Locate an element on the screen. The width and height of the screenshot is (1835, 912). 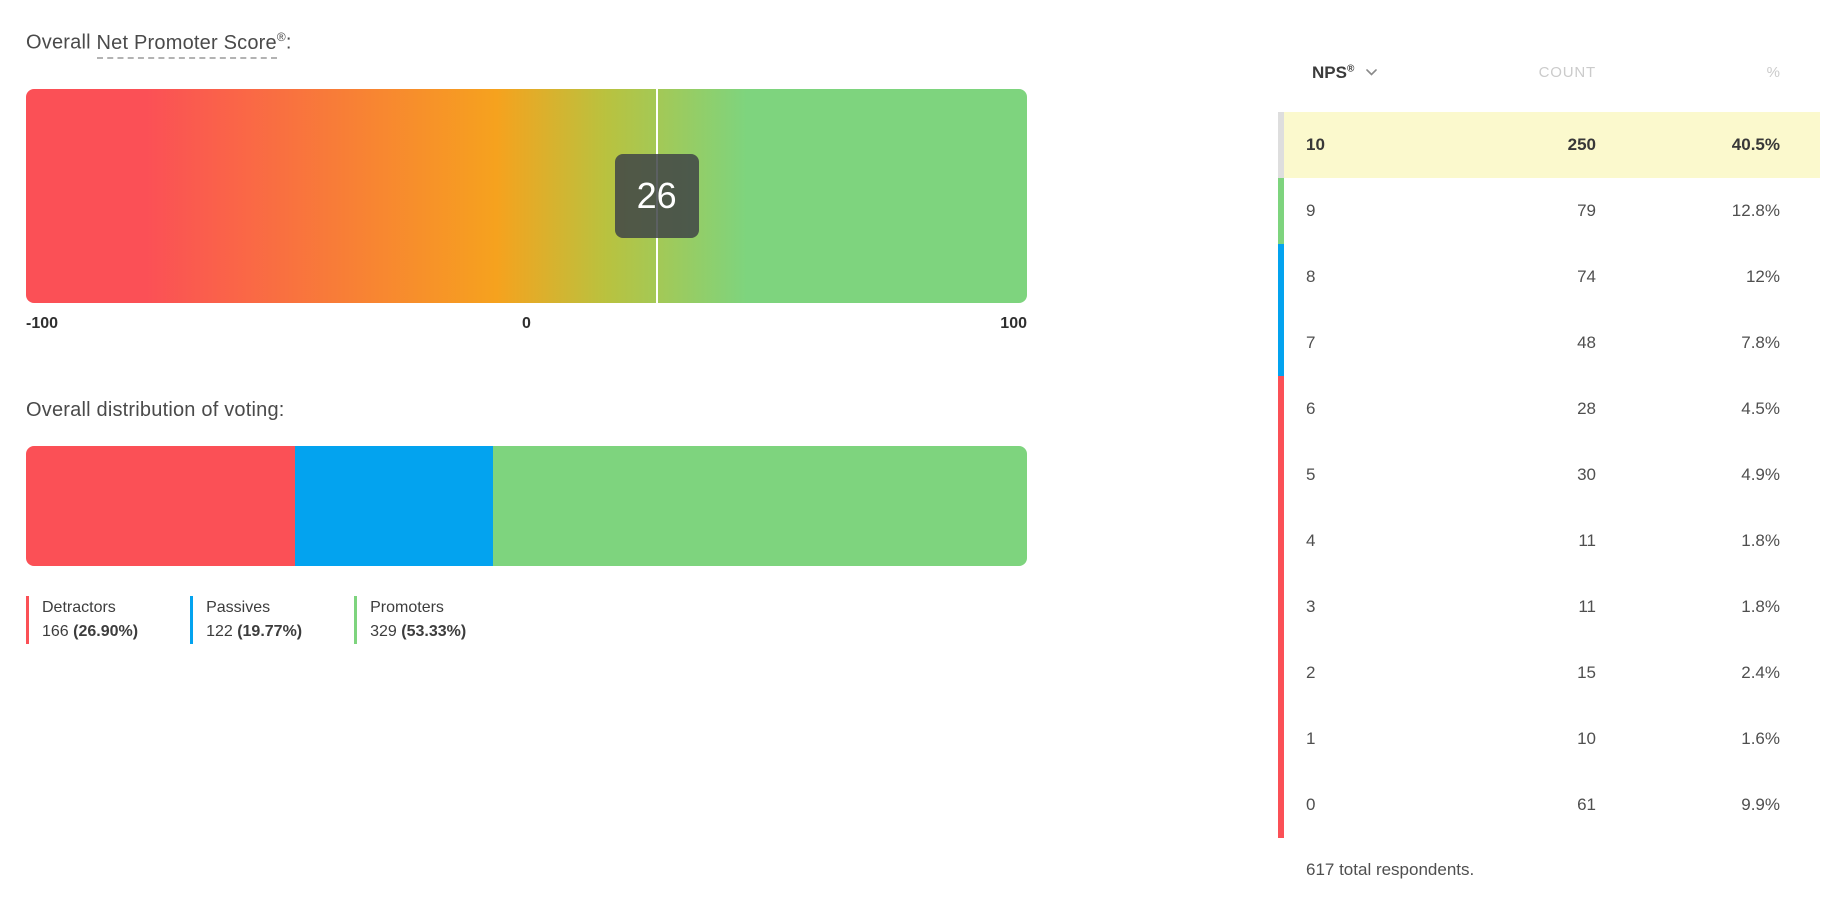
legend-name: Passives is located at coordinates (238, 607).